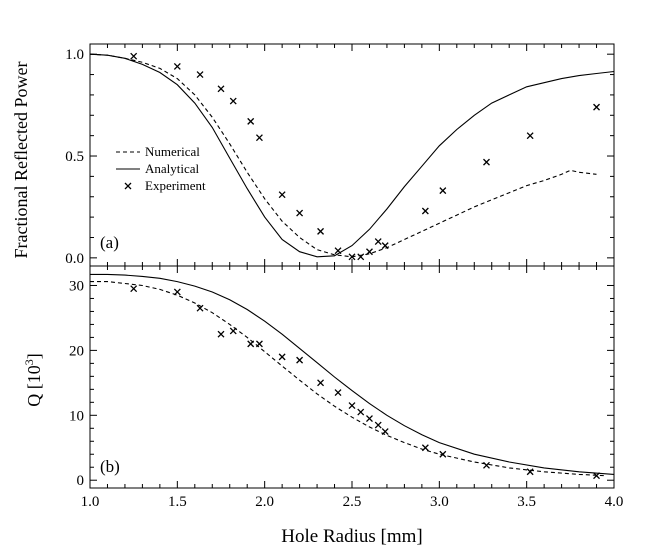 The width and height of the screenshot is (664, 554). I want to click on legend-numerical-label: Numerical, so click(172, 151).